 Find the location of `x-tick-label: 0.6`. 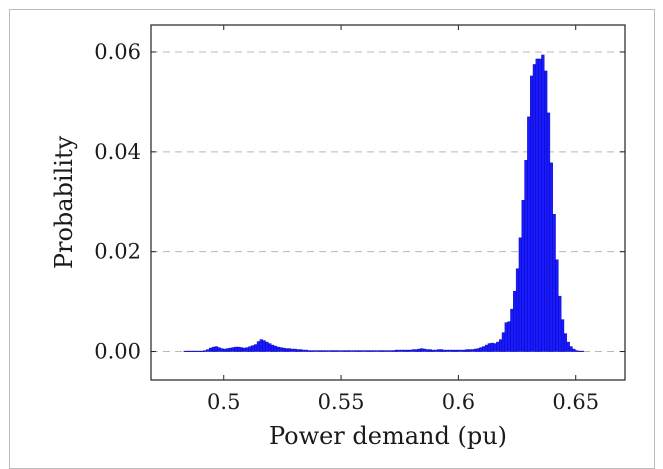

x-tick-label: 0.6 is located at coordinates (458, 402).